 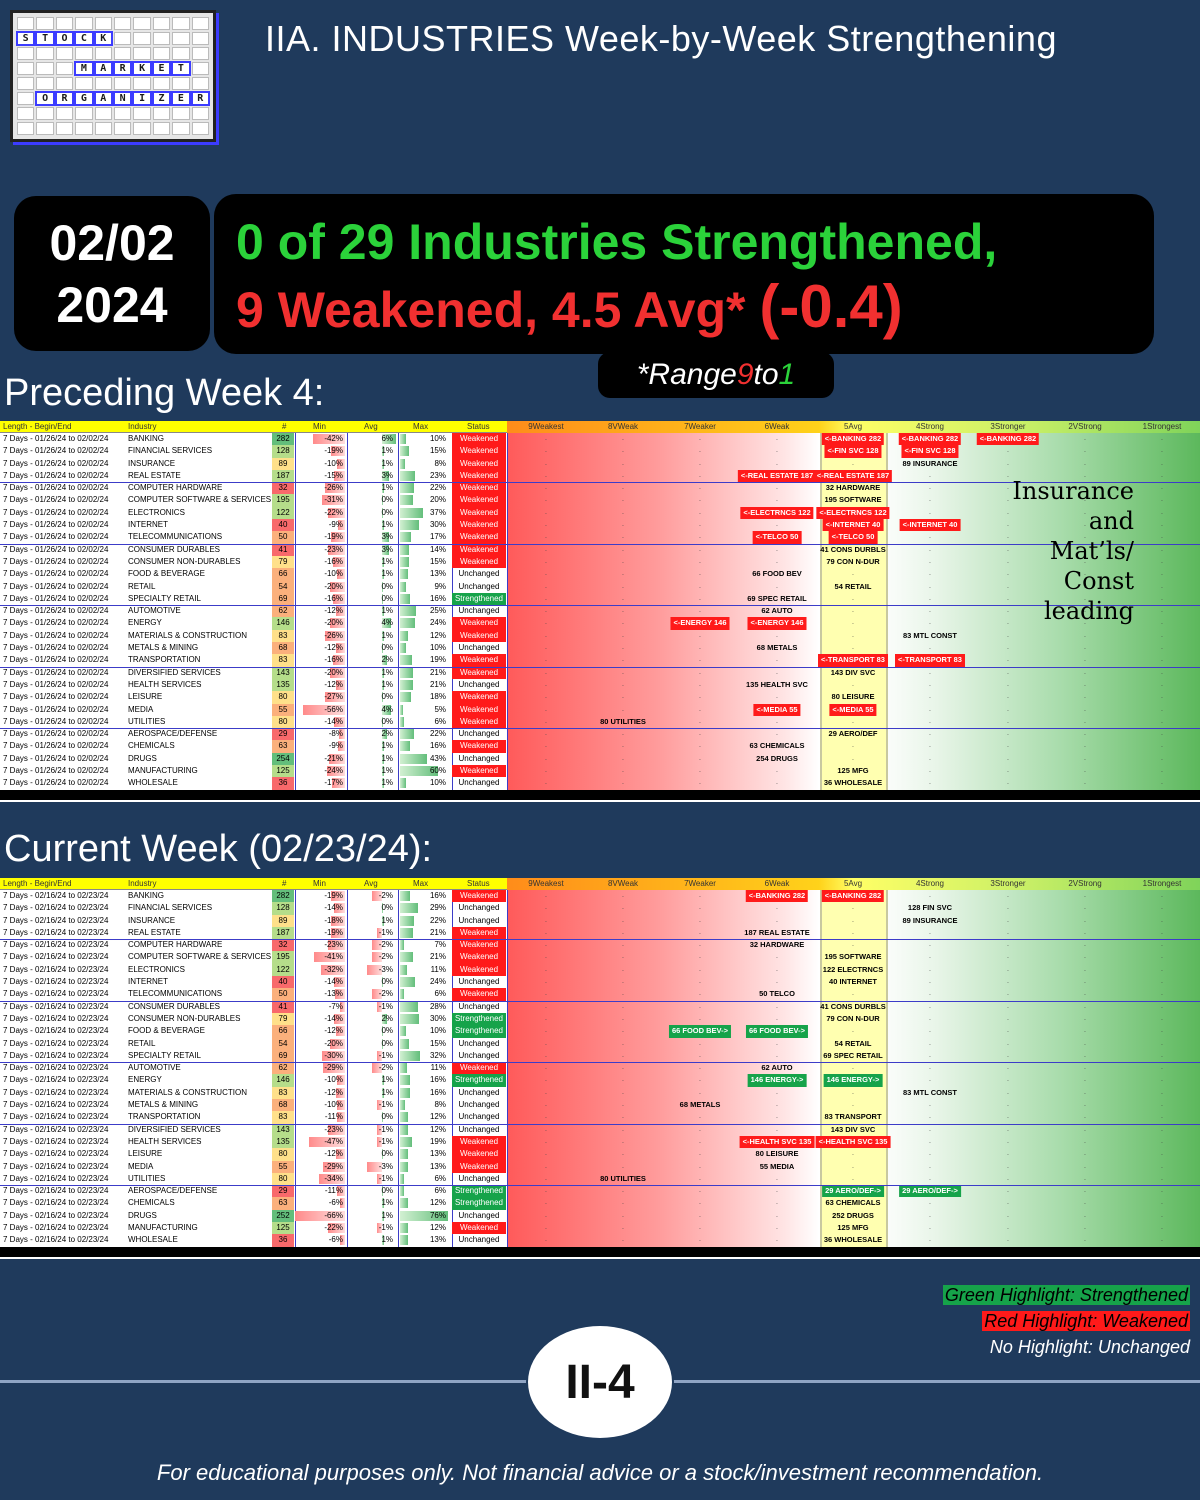 What do you see at coordinates (283, 722) in the screenshot?
I see `row-count: 80` at bounding box center [283, 722].